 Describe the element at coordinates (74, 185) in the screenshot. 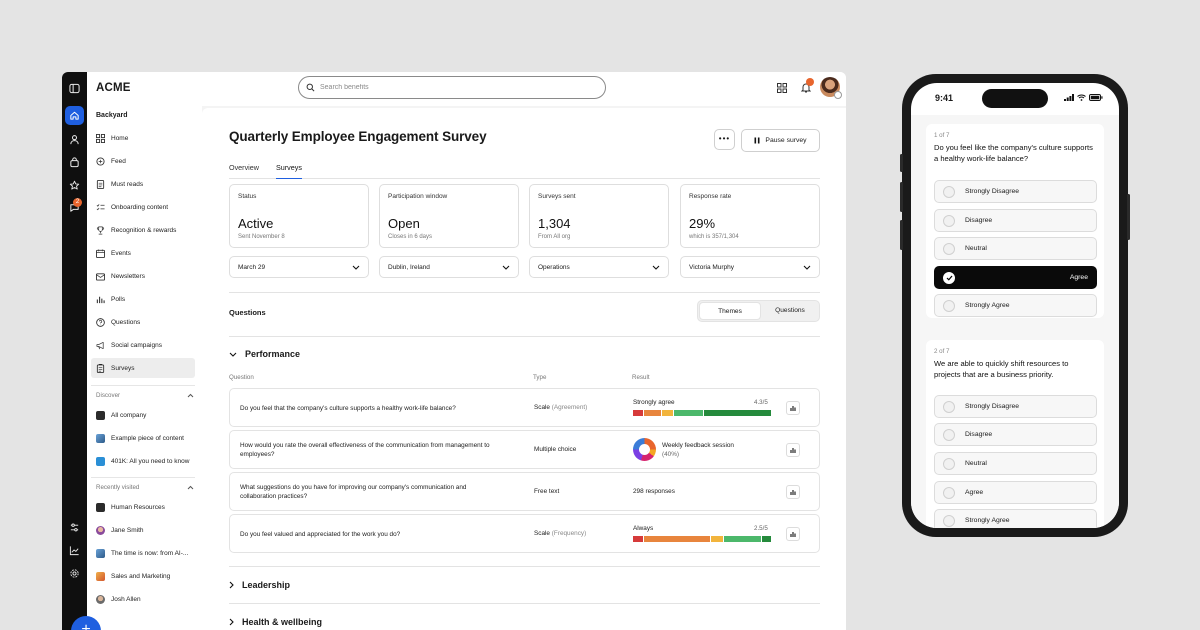

I see `star-icon` at that location.